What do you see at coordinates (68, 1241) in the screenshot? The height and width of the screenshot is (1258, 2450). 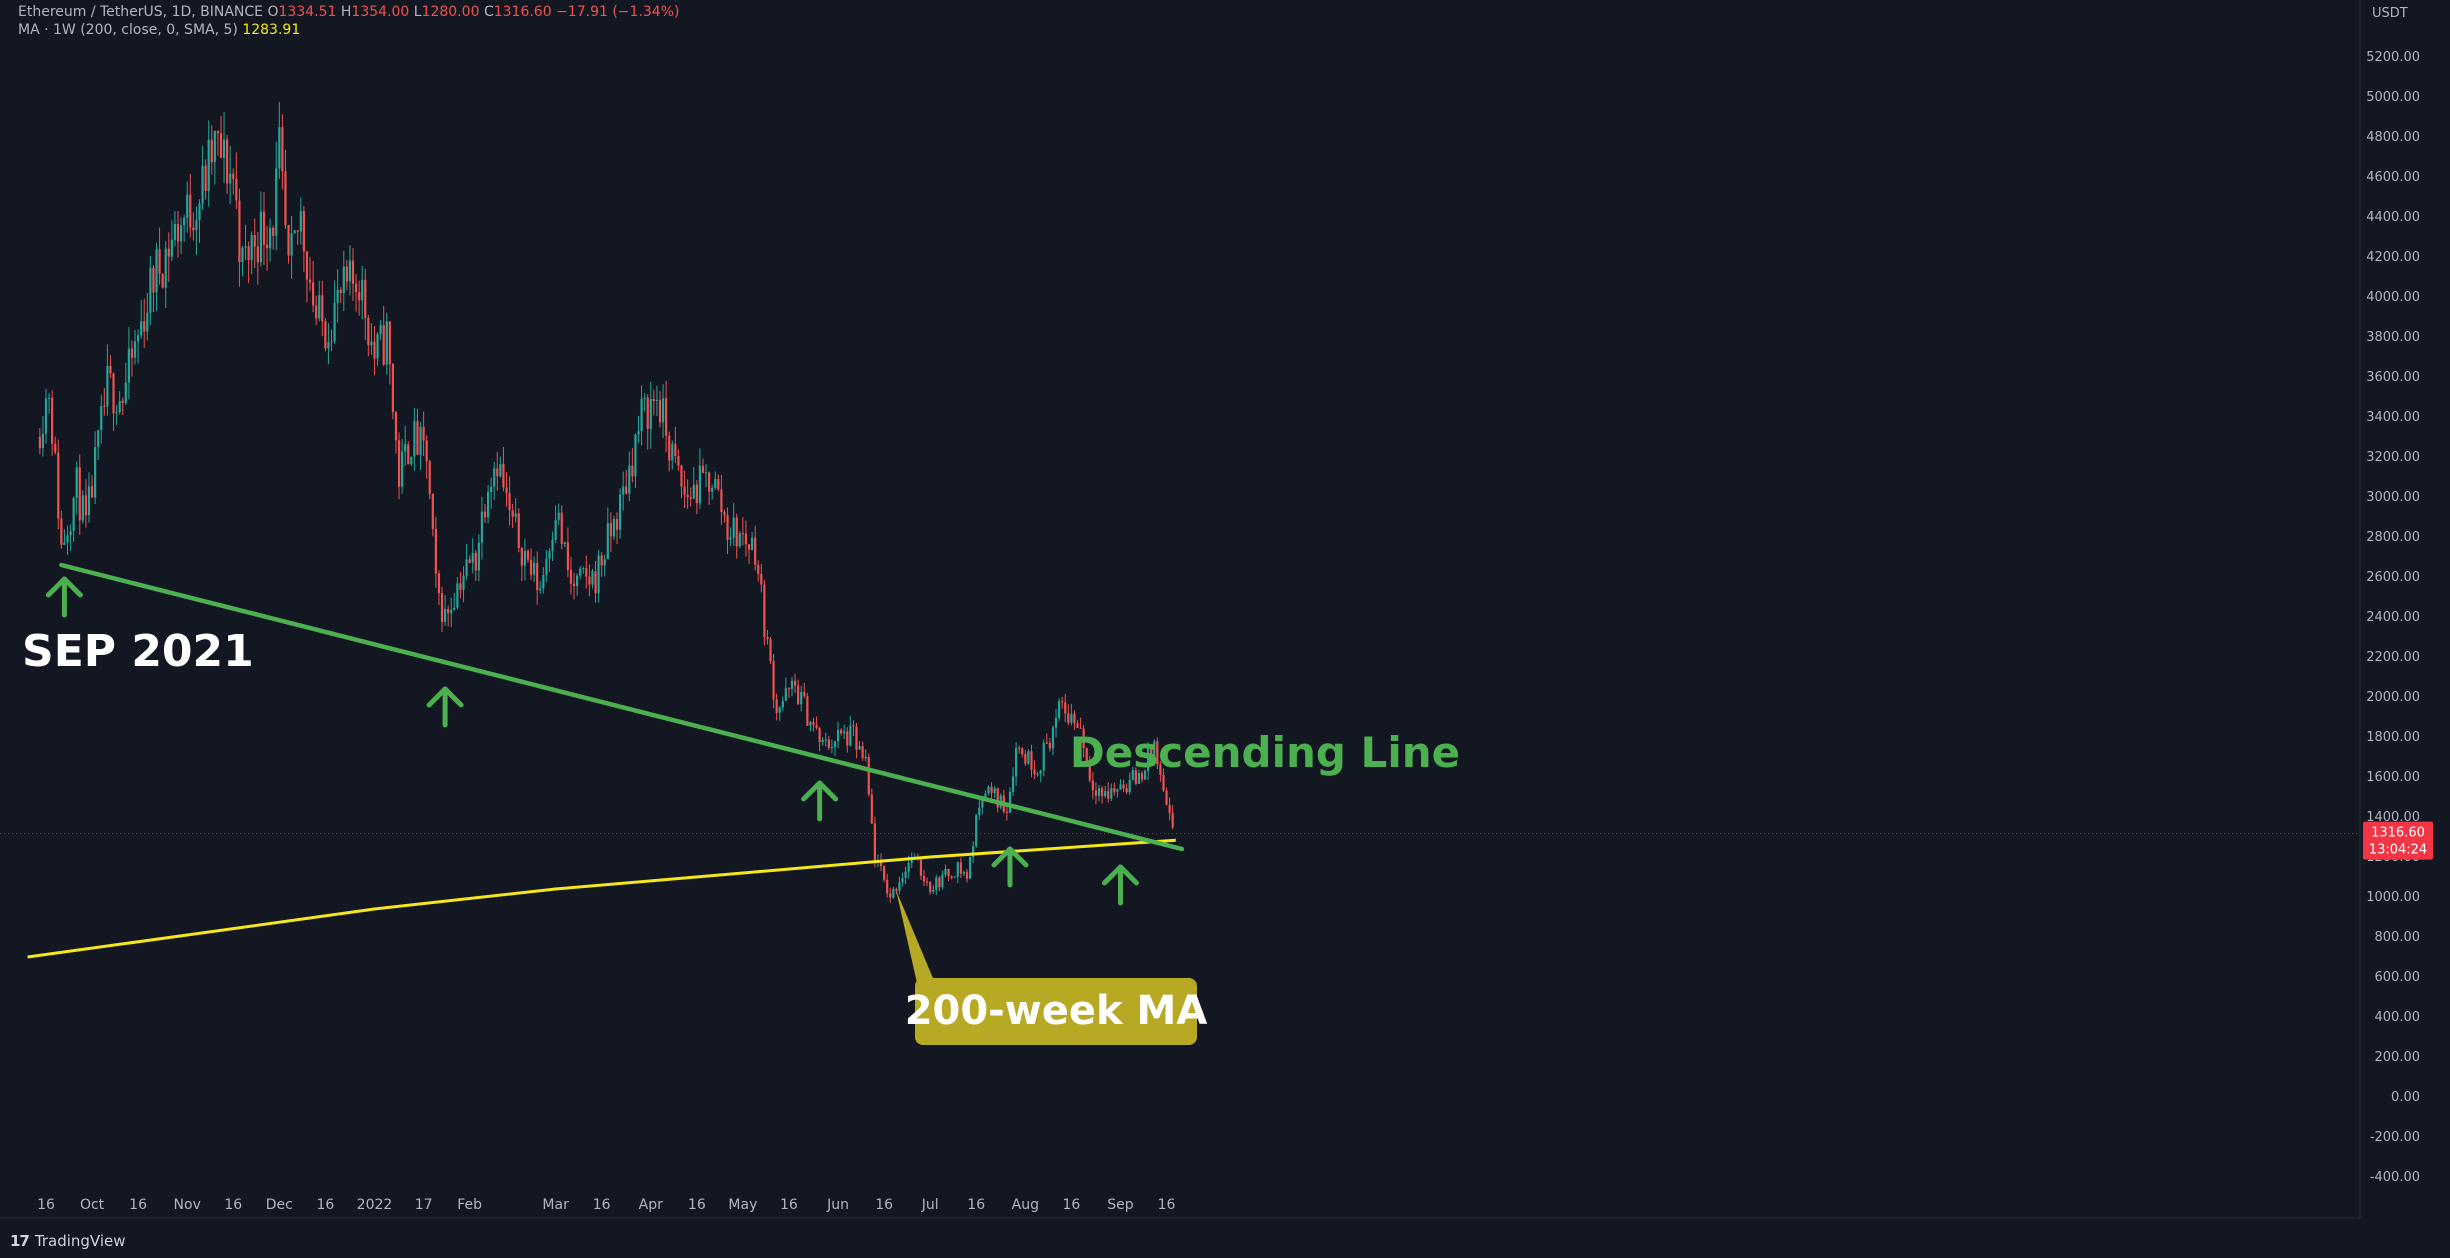 I see `tradingview-footer: 17 TradingView` at bounding box center [68, 1241].